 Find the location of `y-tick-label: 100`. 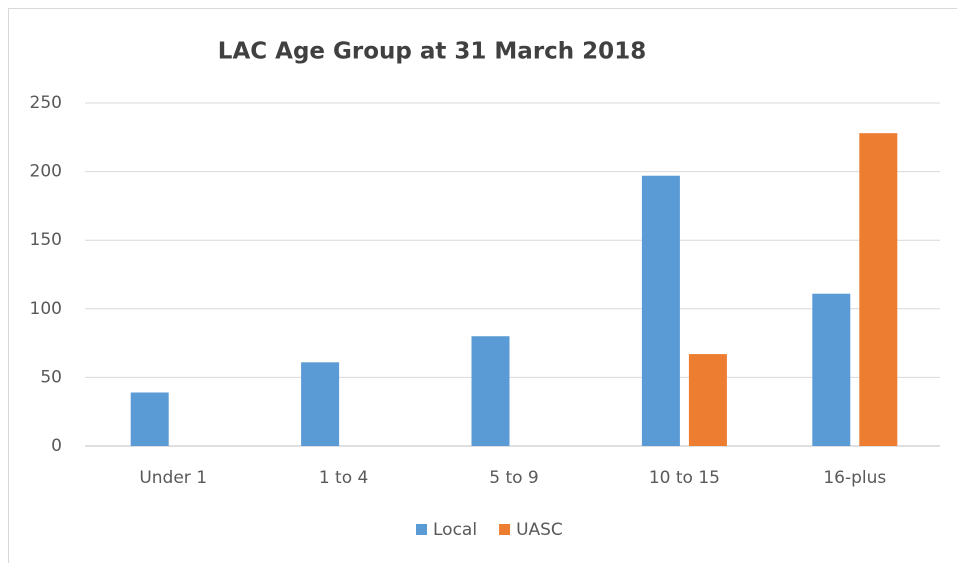

y-tick-label: 100 is located at coordinates (46, 309).